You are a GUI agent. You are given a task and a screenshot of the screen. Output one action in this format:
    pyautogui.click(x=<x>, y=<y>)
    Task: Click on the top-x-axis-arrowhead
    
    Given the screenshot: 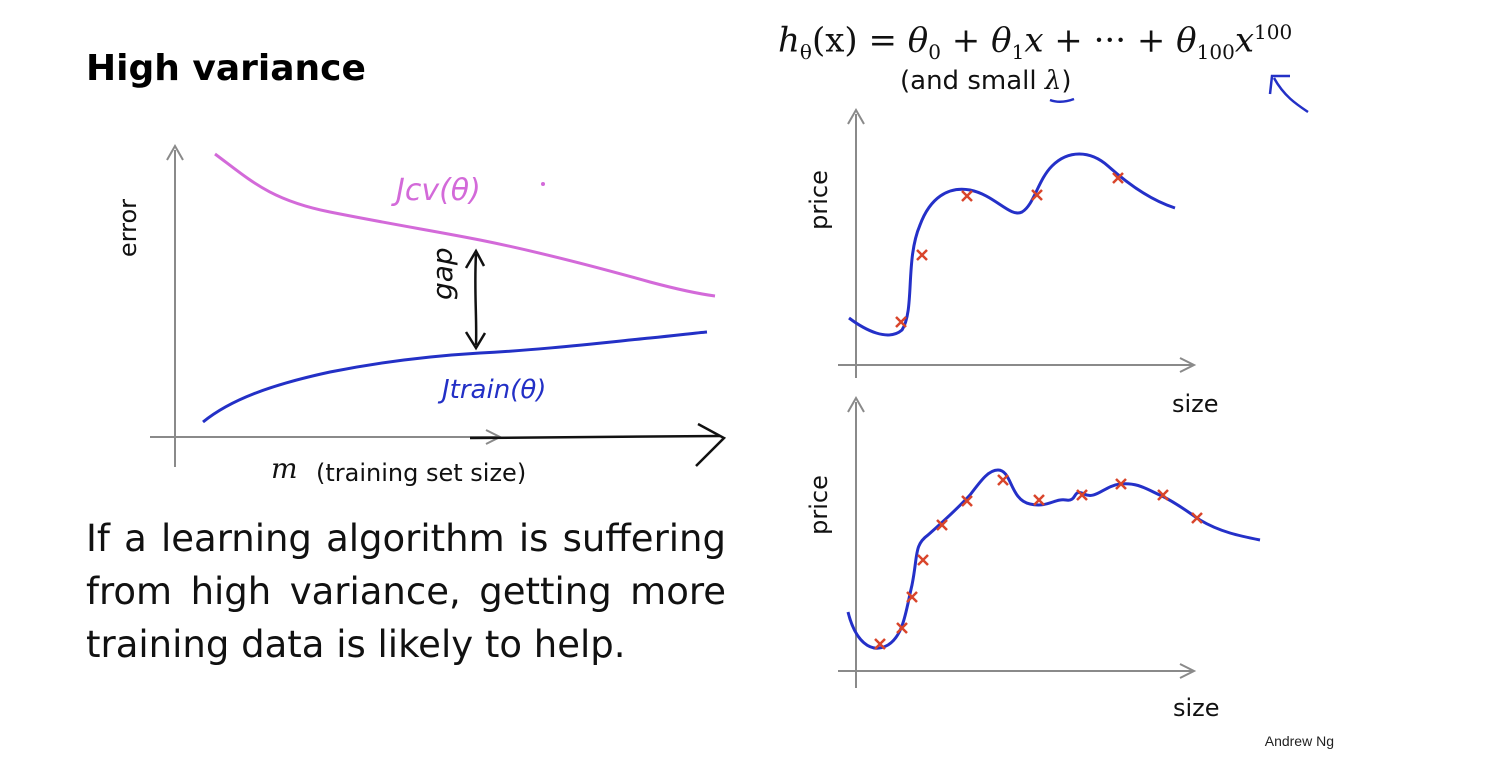 What is the action you would take?
    pyautogui.click(x=1188, y=365)
    